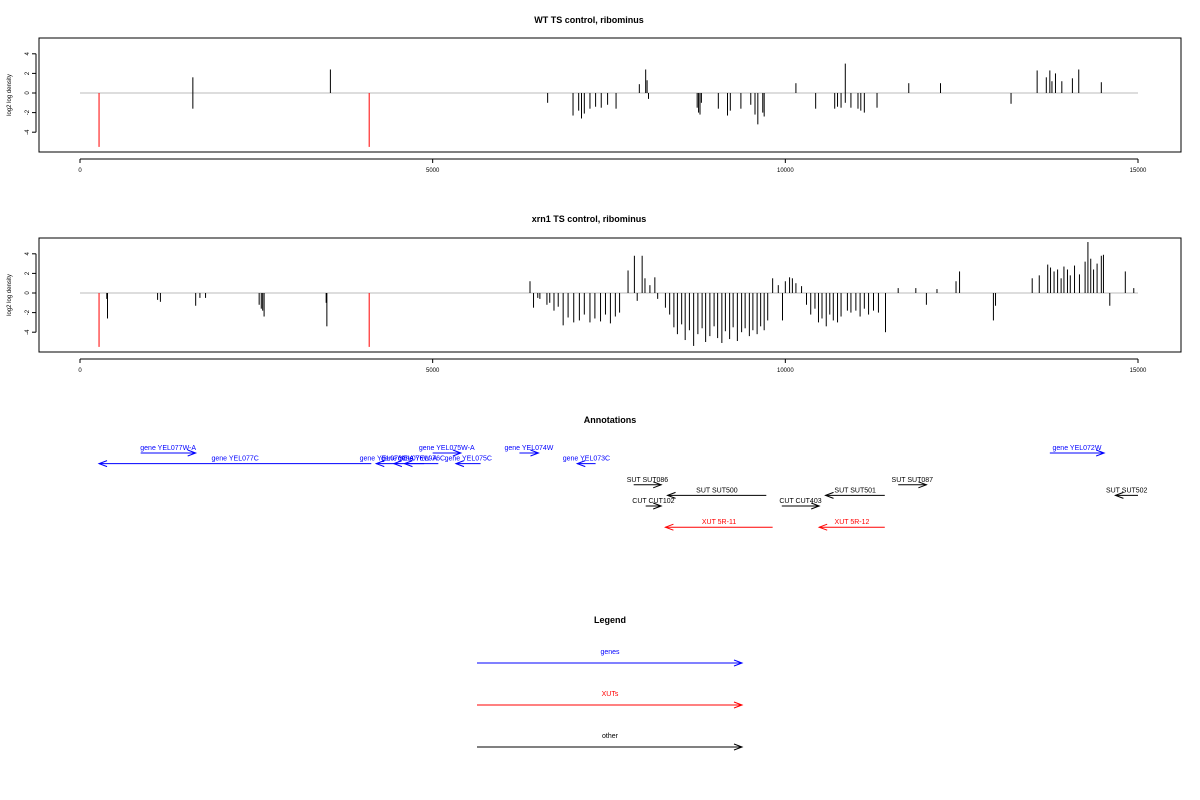  Describe the element at coordinates (717, 490) in the screenshot. I see `feature-label: SUT SUT500` at that location.